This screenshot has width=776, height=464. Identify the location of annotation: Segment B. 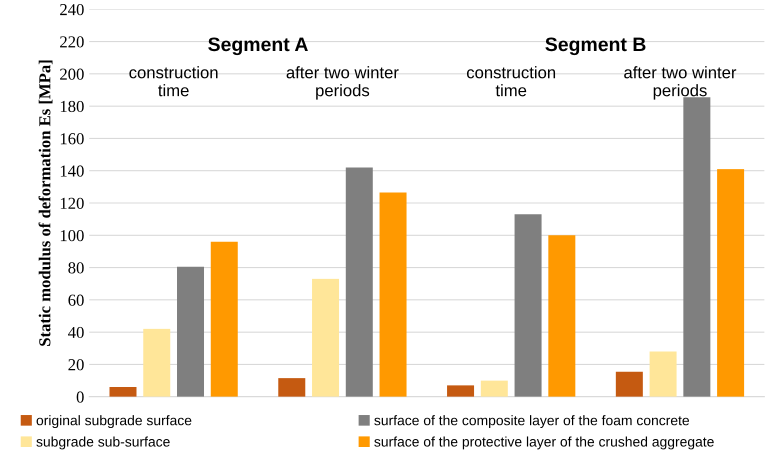
(595, 46).